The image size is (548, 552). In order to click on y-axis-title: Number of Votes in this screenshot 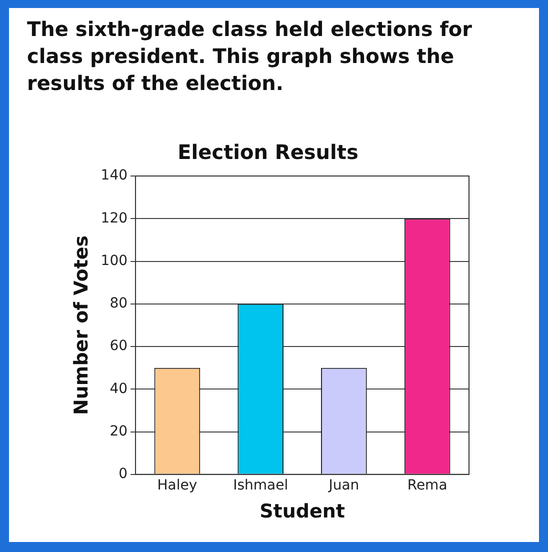, I will do `click(81, 325)`.